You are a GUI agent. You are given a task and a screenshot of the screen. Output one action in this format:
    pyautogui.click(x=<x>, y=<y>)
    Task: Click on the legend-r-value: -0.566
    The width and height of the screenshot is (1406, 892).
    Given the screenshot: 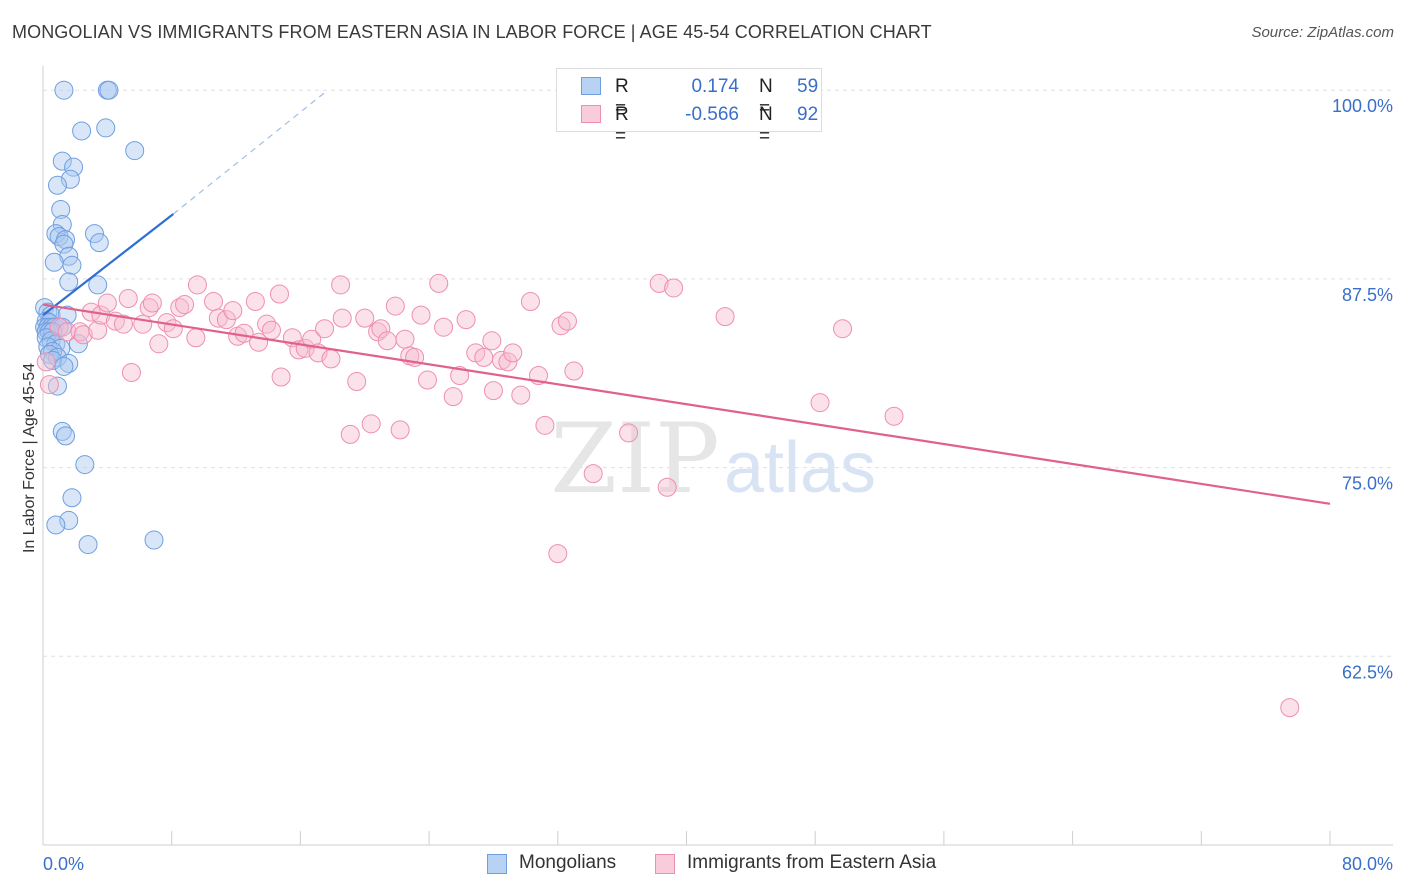 What is the action you would take?
    pyautogui.click(x=712, y=114)
    